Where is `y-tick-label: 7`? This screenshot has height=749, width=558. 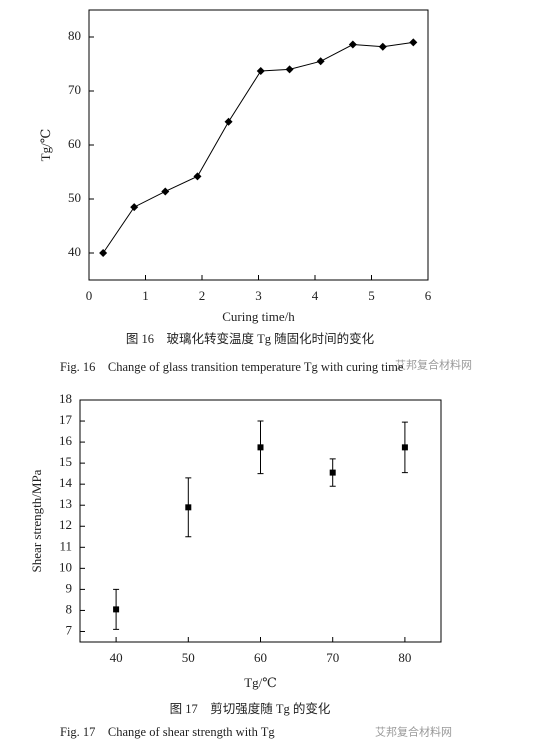
y-tick-label: 7 is located at coordinates (69, 629).